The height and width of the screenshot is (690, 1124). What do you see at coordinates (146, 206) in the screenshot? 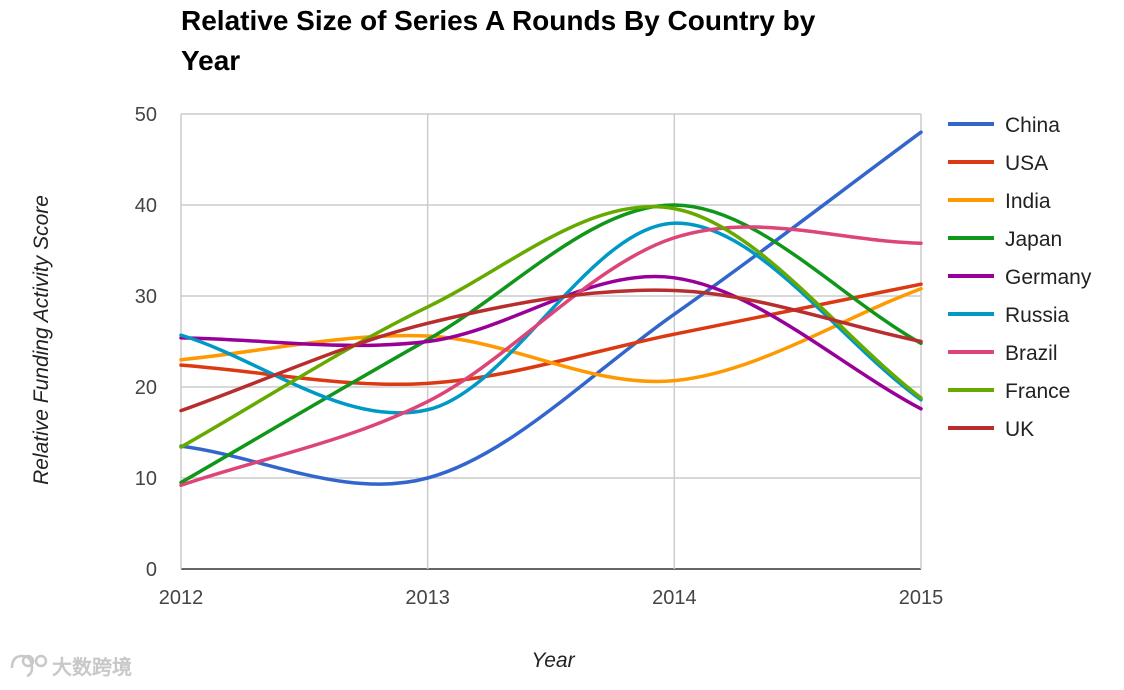
I see `y-tick-label: 40` at bounding box center [146, 206].